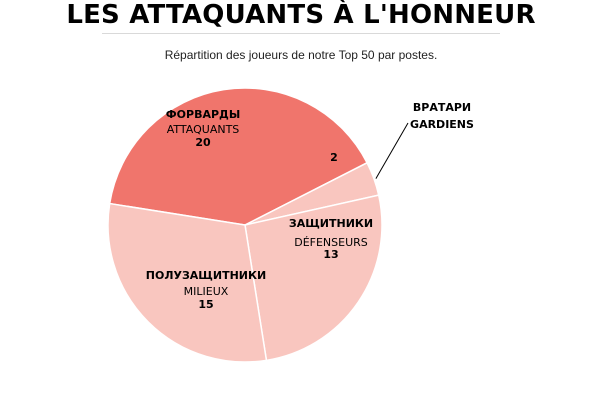 This screenshot has height=400, width=602. I want to click on chart-title: LES ATTAQUANTS À L'HONNEUR, so click(301, 15).